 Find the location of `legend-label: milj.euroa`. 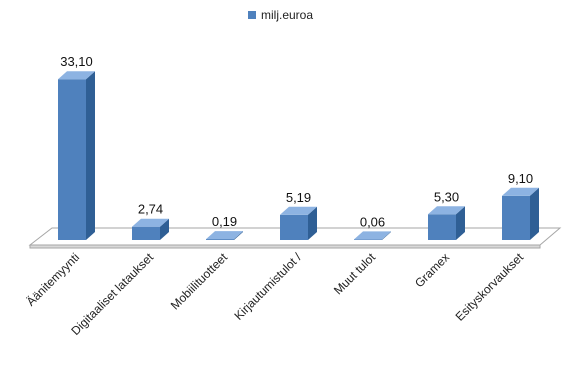

legend-label: milj.euroa is located at coordinates (287, 15).